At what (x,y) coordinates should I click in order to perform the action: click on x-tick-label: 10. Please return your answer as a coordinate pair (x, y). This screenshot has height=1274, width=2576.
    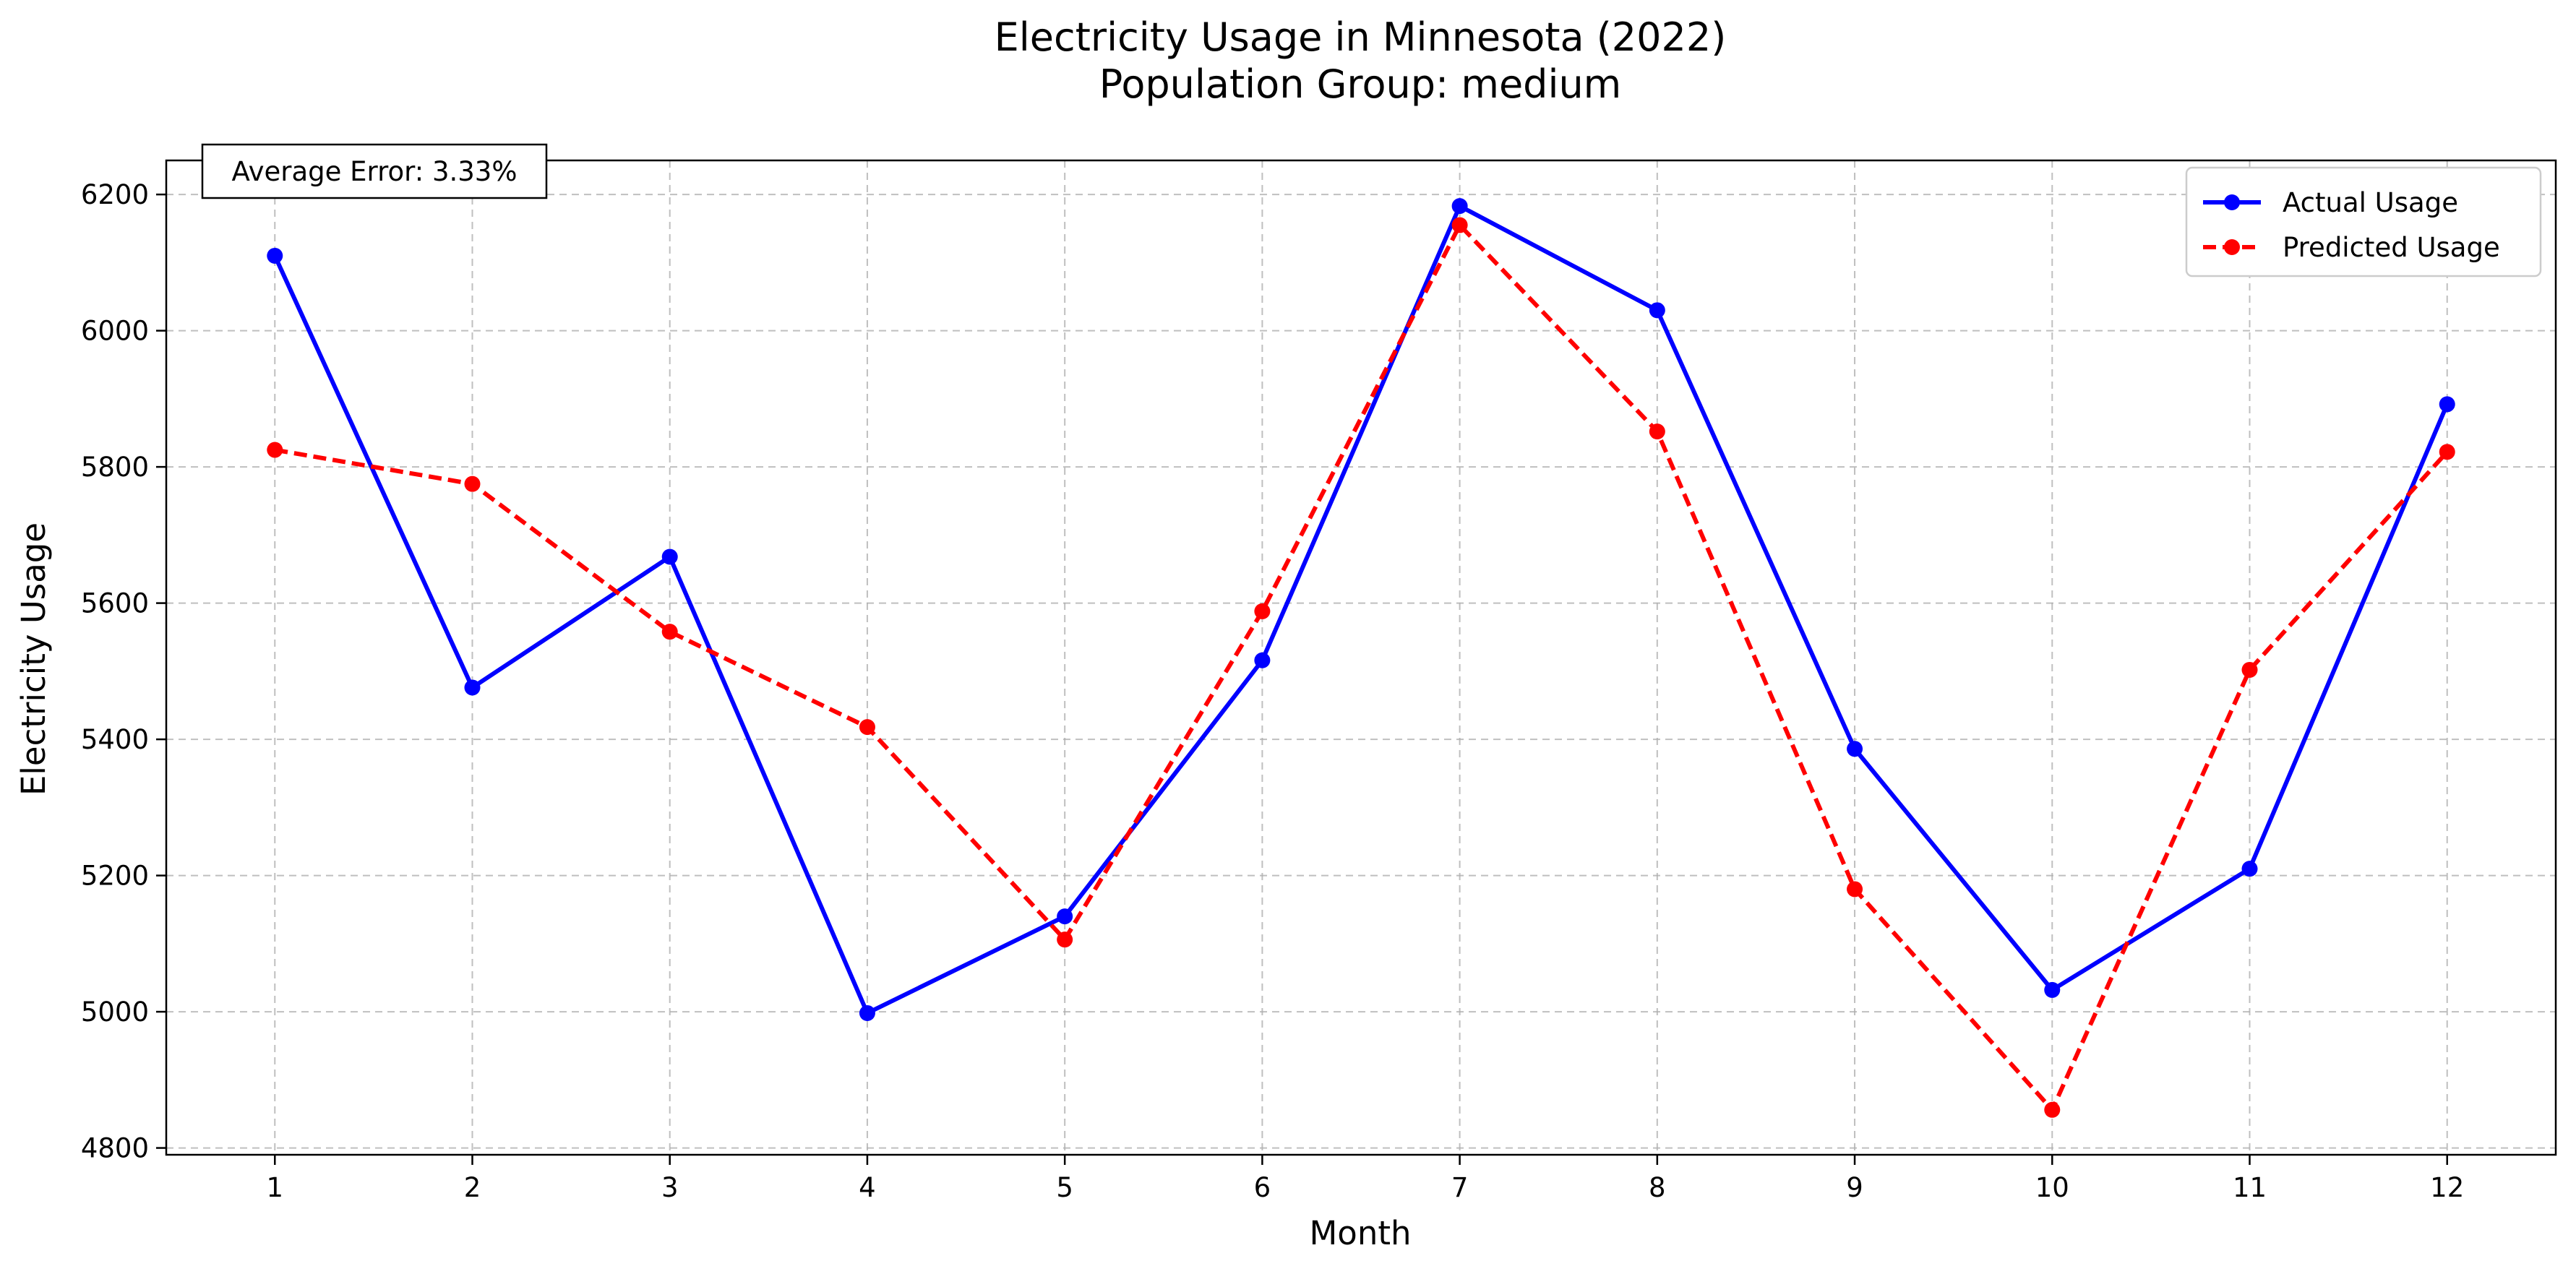
    Looking at the image, I should click on (2052, 1187).